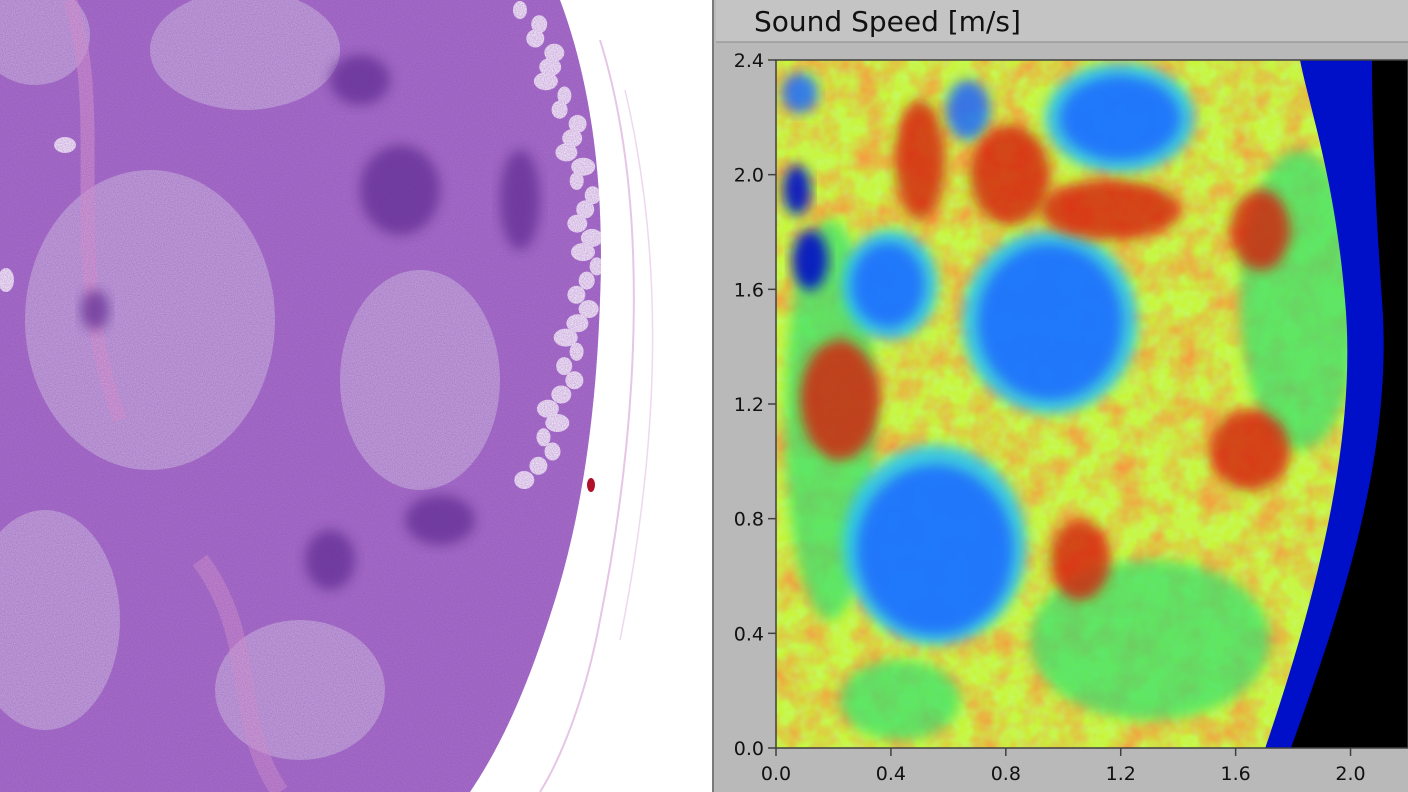 The width and height of the screenshot is (1408, 792). I want to click on x-tick-label: 0.8, so click(1006, 774).